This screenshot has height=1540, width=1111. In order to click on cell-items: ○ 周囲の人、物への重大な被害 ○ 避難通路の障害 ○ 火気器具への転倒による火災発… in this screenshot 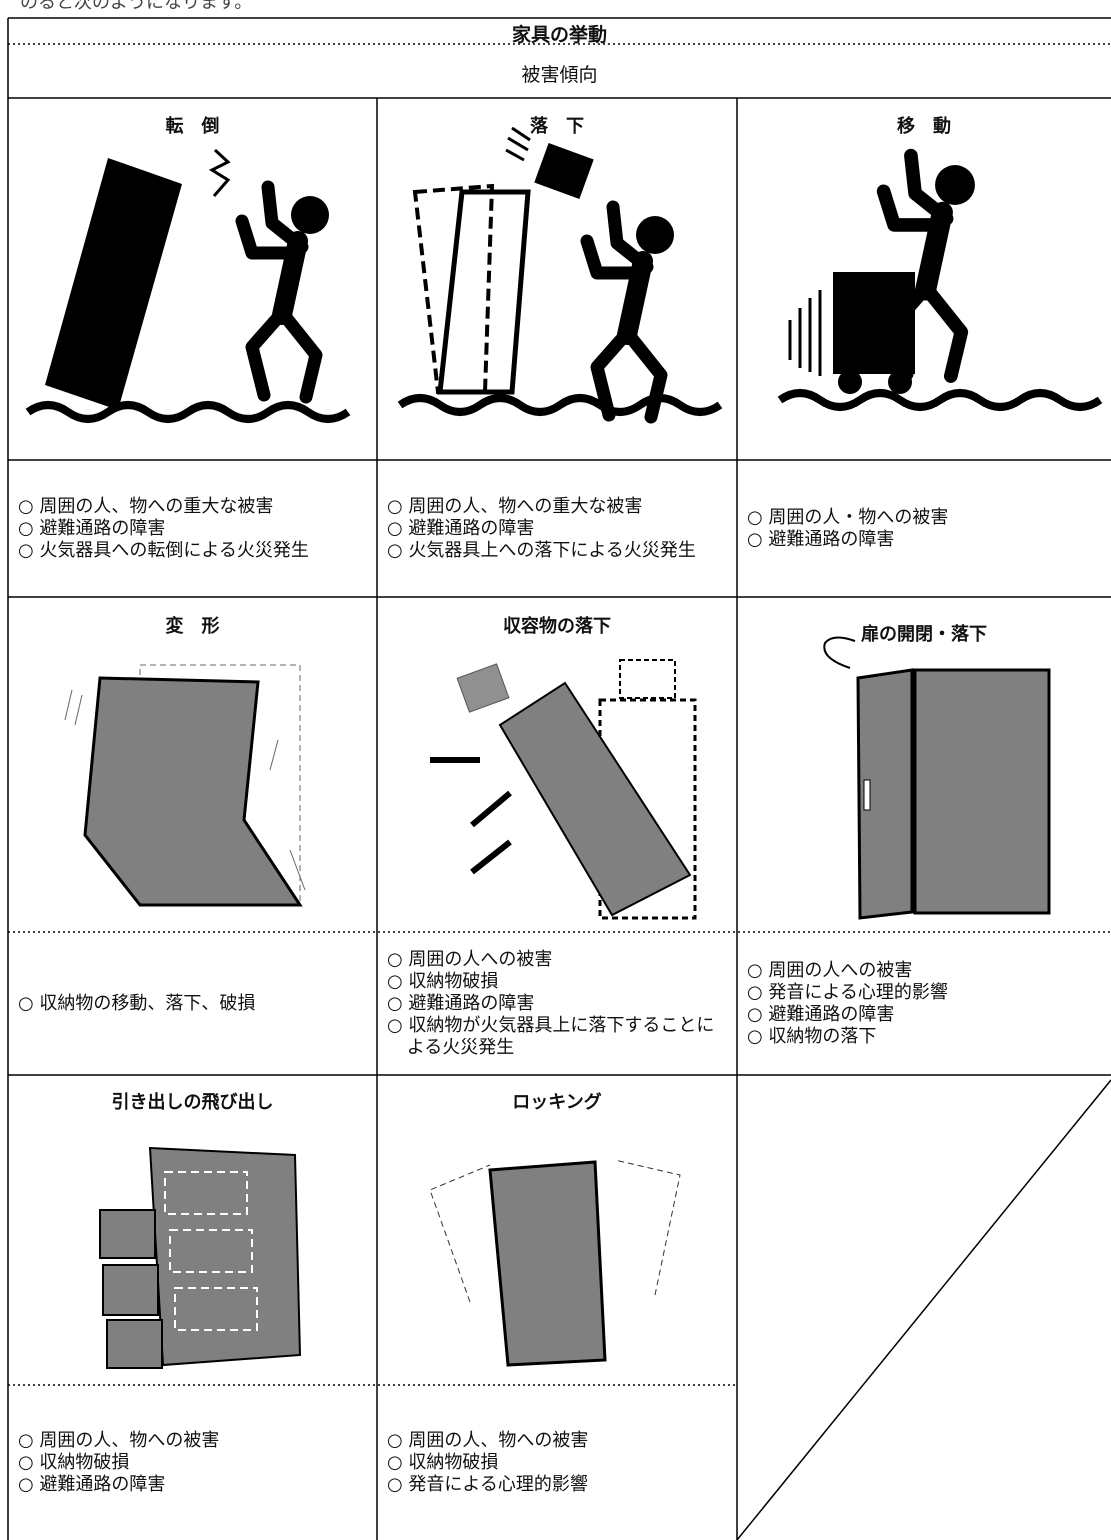, I will do `click(193, 528)`.